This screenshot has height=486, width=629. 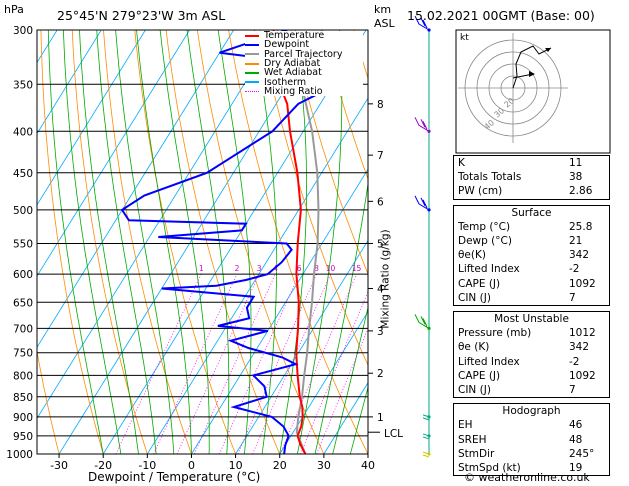 I want to click on param-row: Temp (°C) 25.8, so click(x=531, y=227).